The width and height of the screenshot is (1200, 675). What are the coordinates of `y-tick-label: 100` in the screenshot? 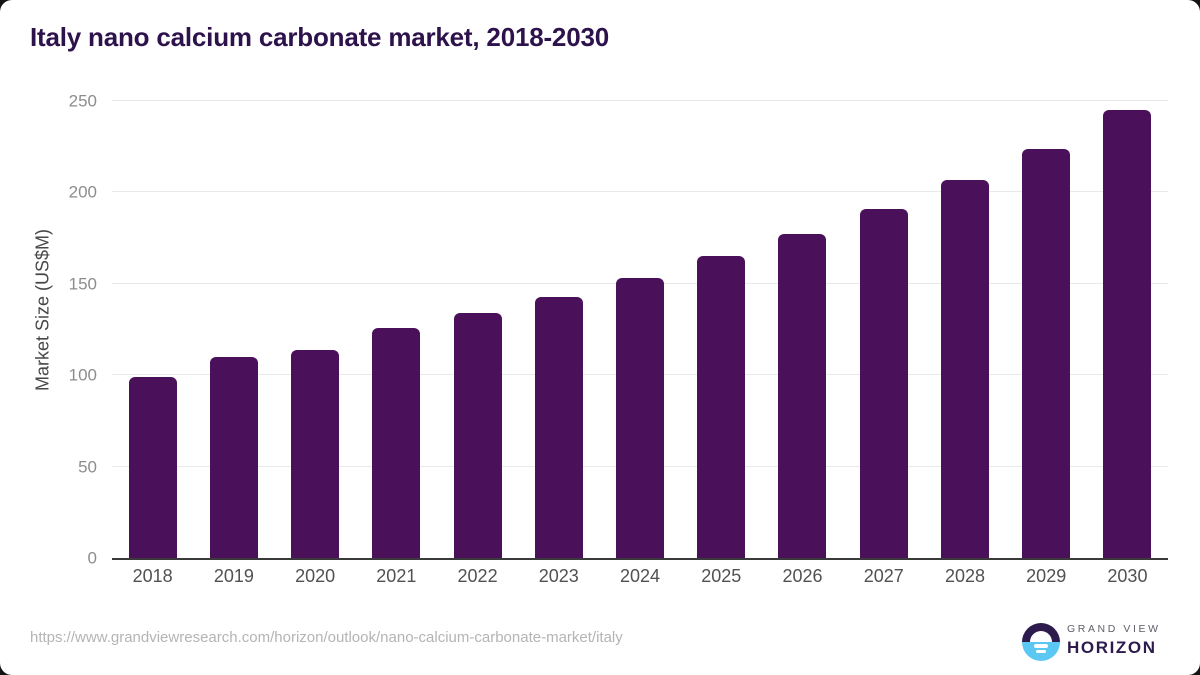 It's located at (82, 375).